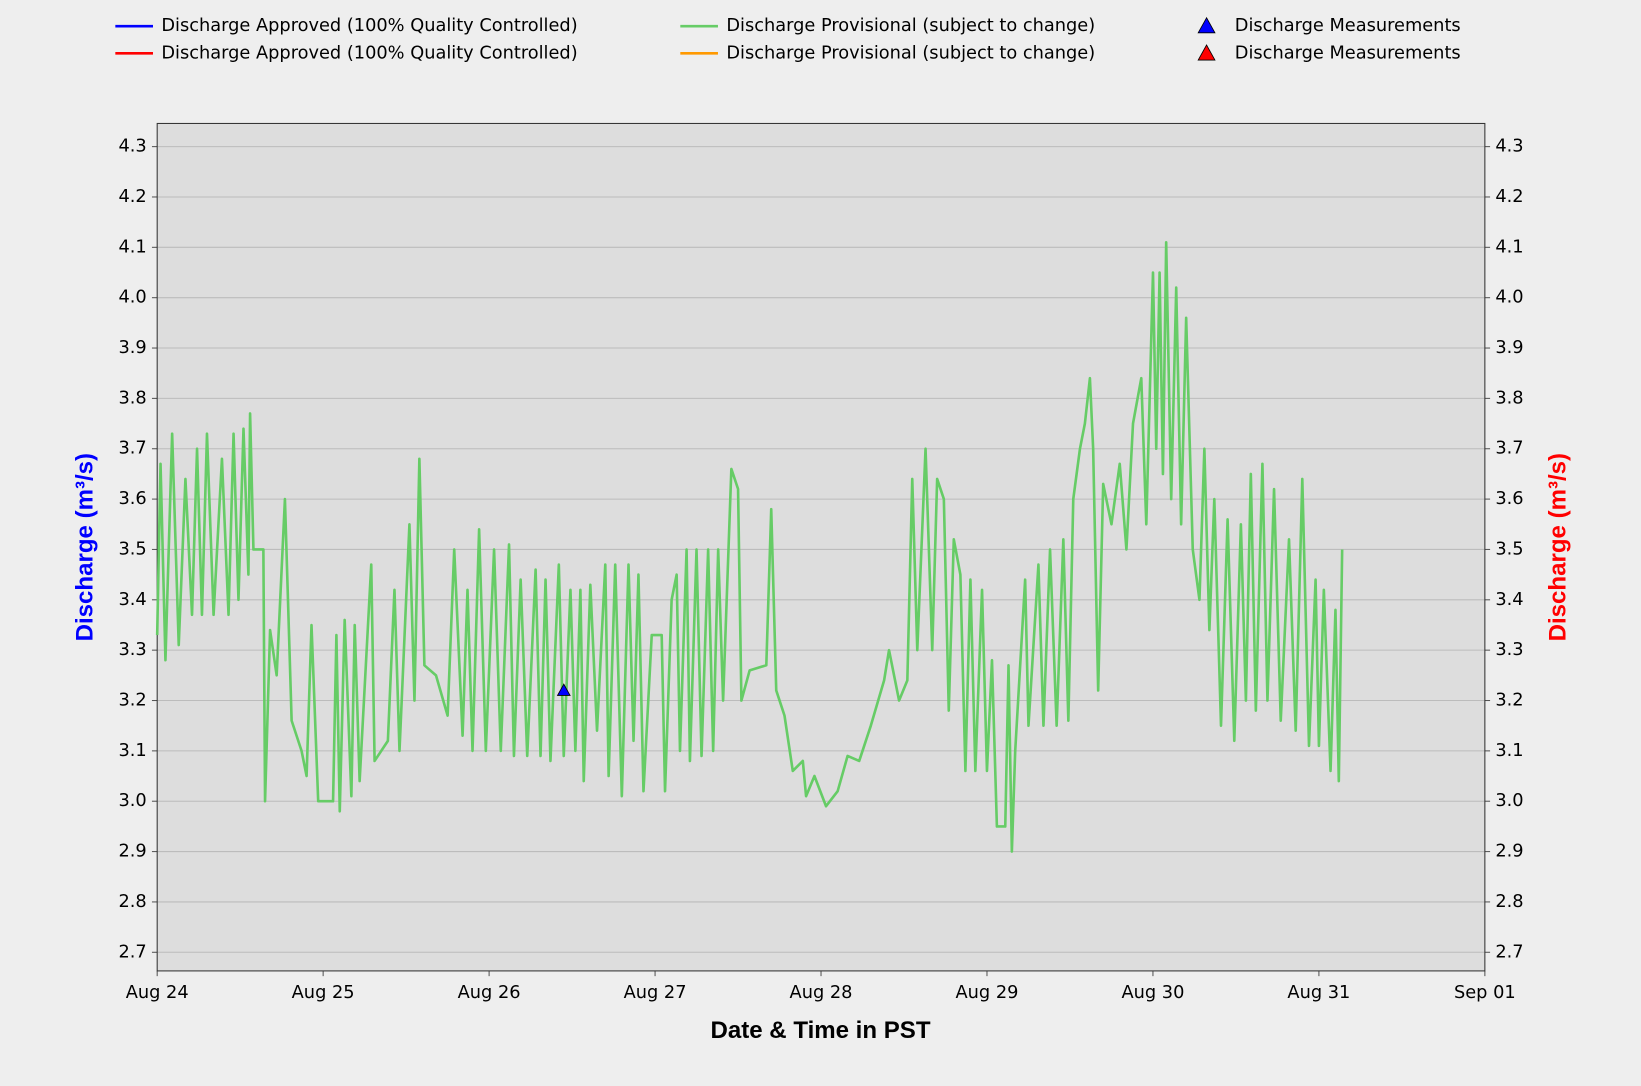 The width and height of the screenshot is (1641, 1086). Describe the element at coordinates (1558, 547) in the screenshot. I see `y2-axis-label: Discharge (m³/s)` at that location.